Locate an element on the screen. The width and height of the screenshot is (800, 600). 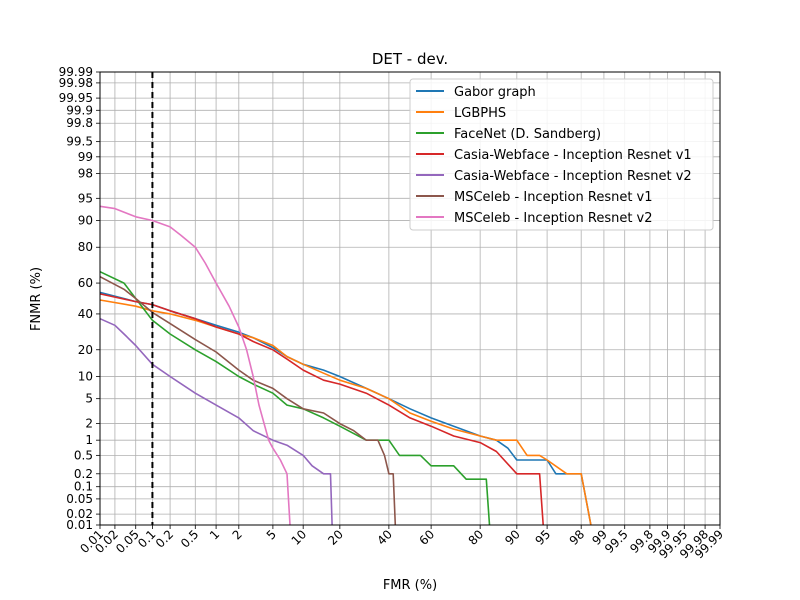
legend-label: Casia-Webface - Inception Resnet v2 is located at coordinates (573, 176).